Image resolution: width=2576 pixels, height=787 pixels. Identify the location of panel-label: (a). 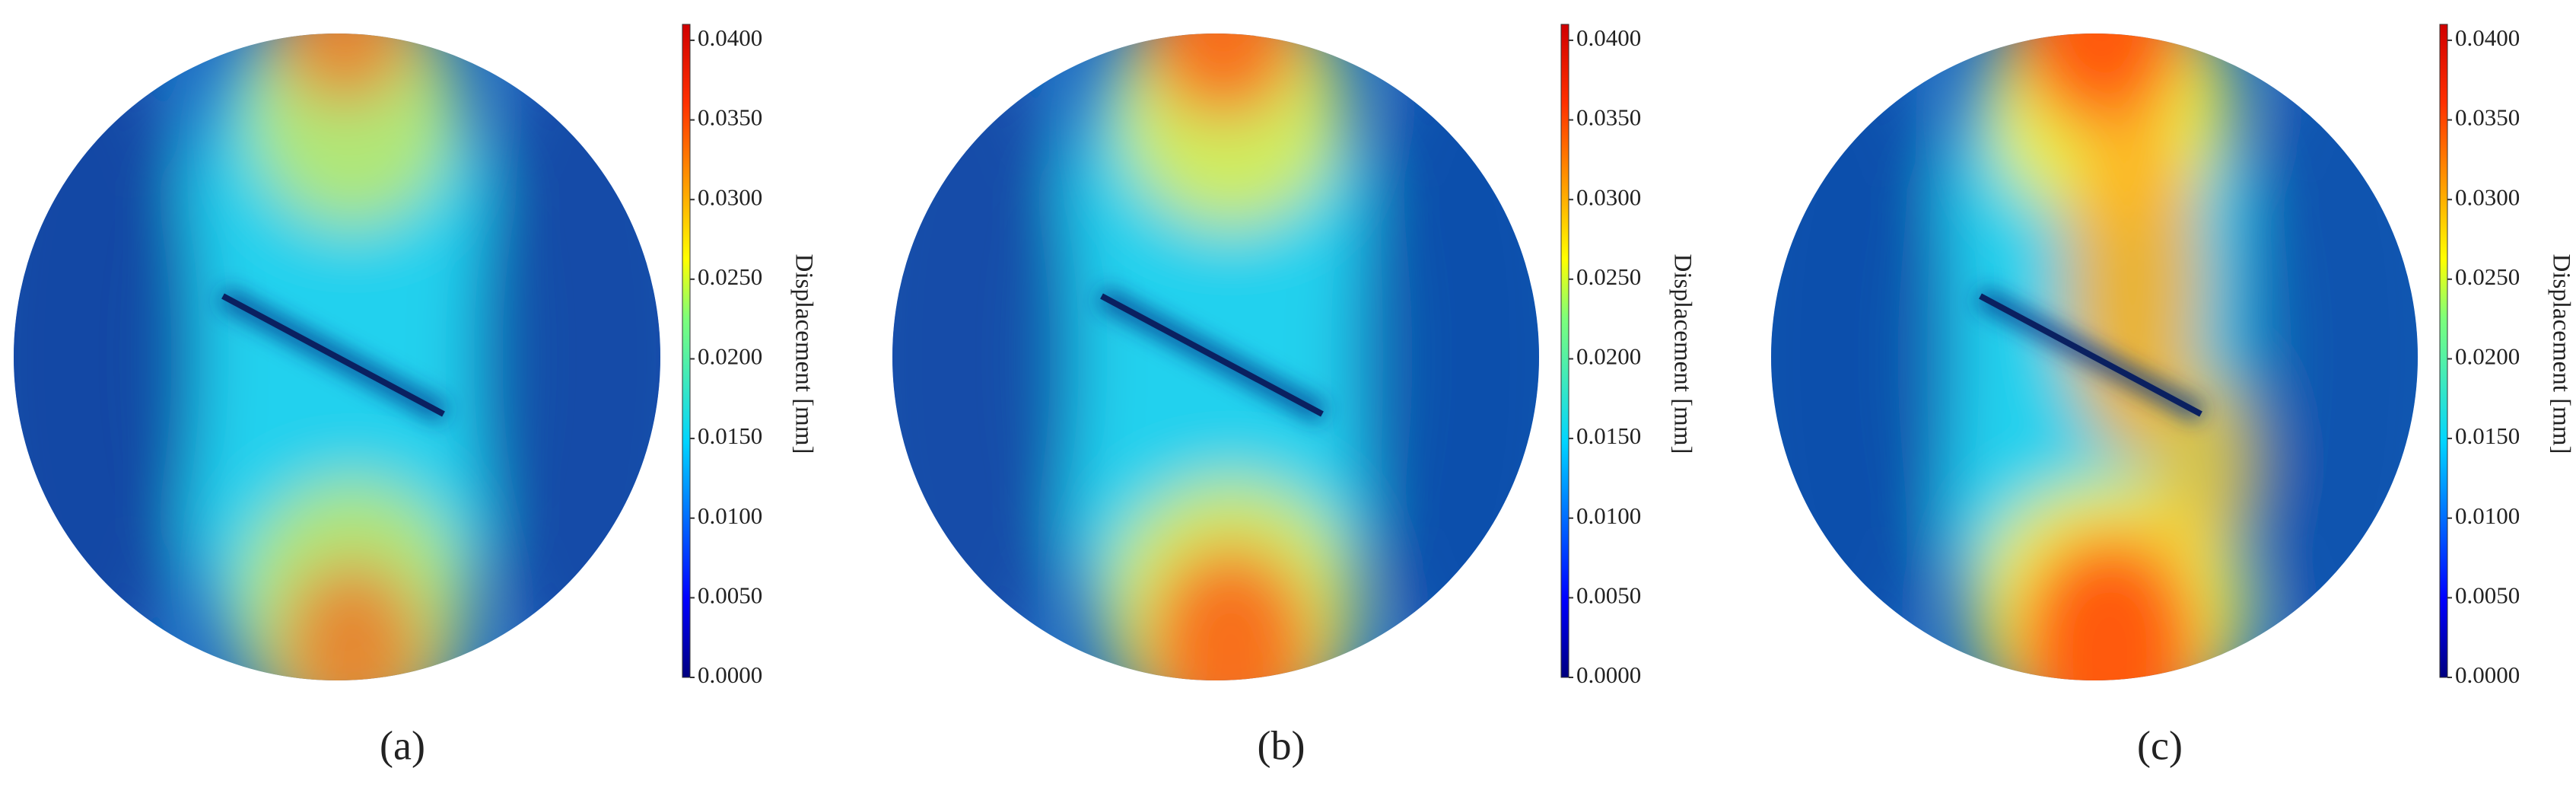
(402, 745).